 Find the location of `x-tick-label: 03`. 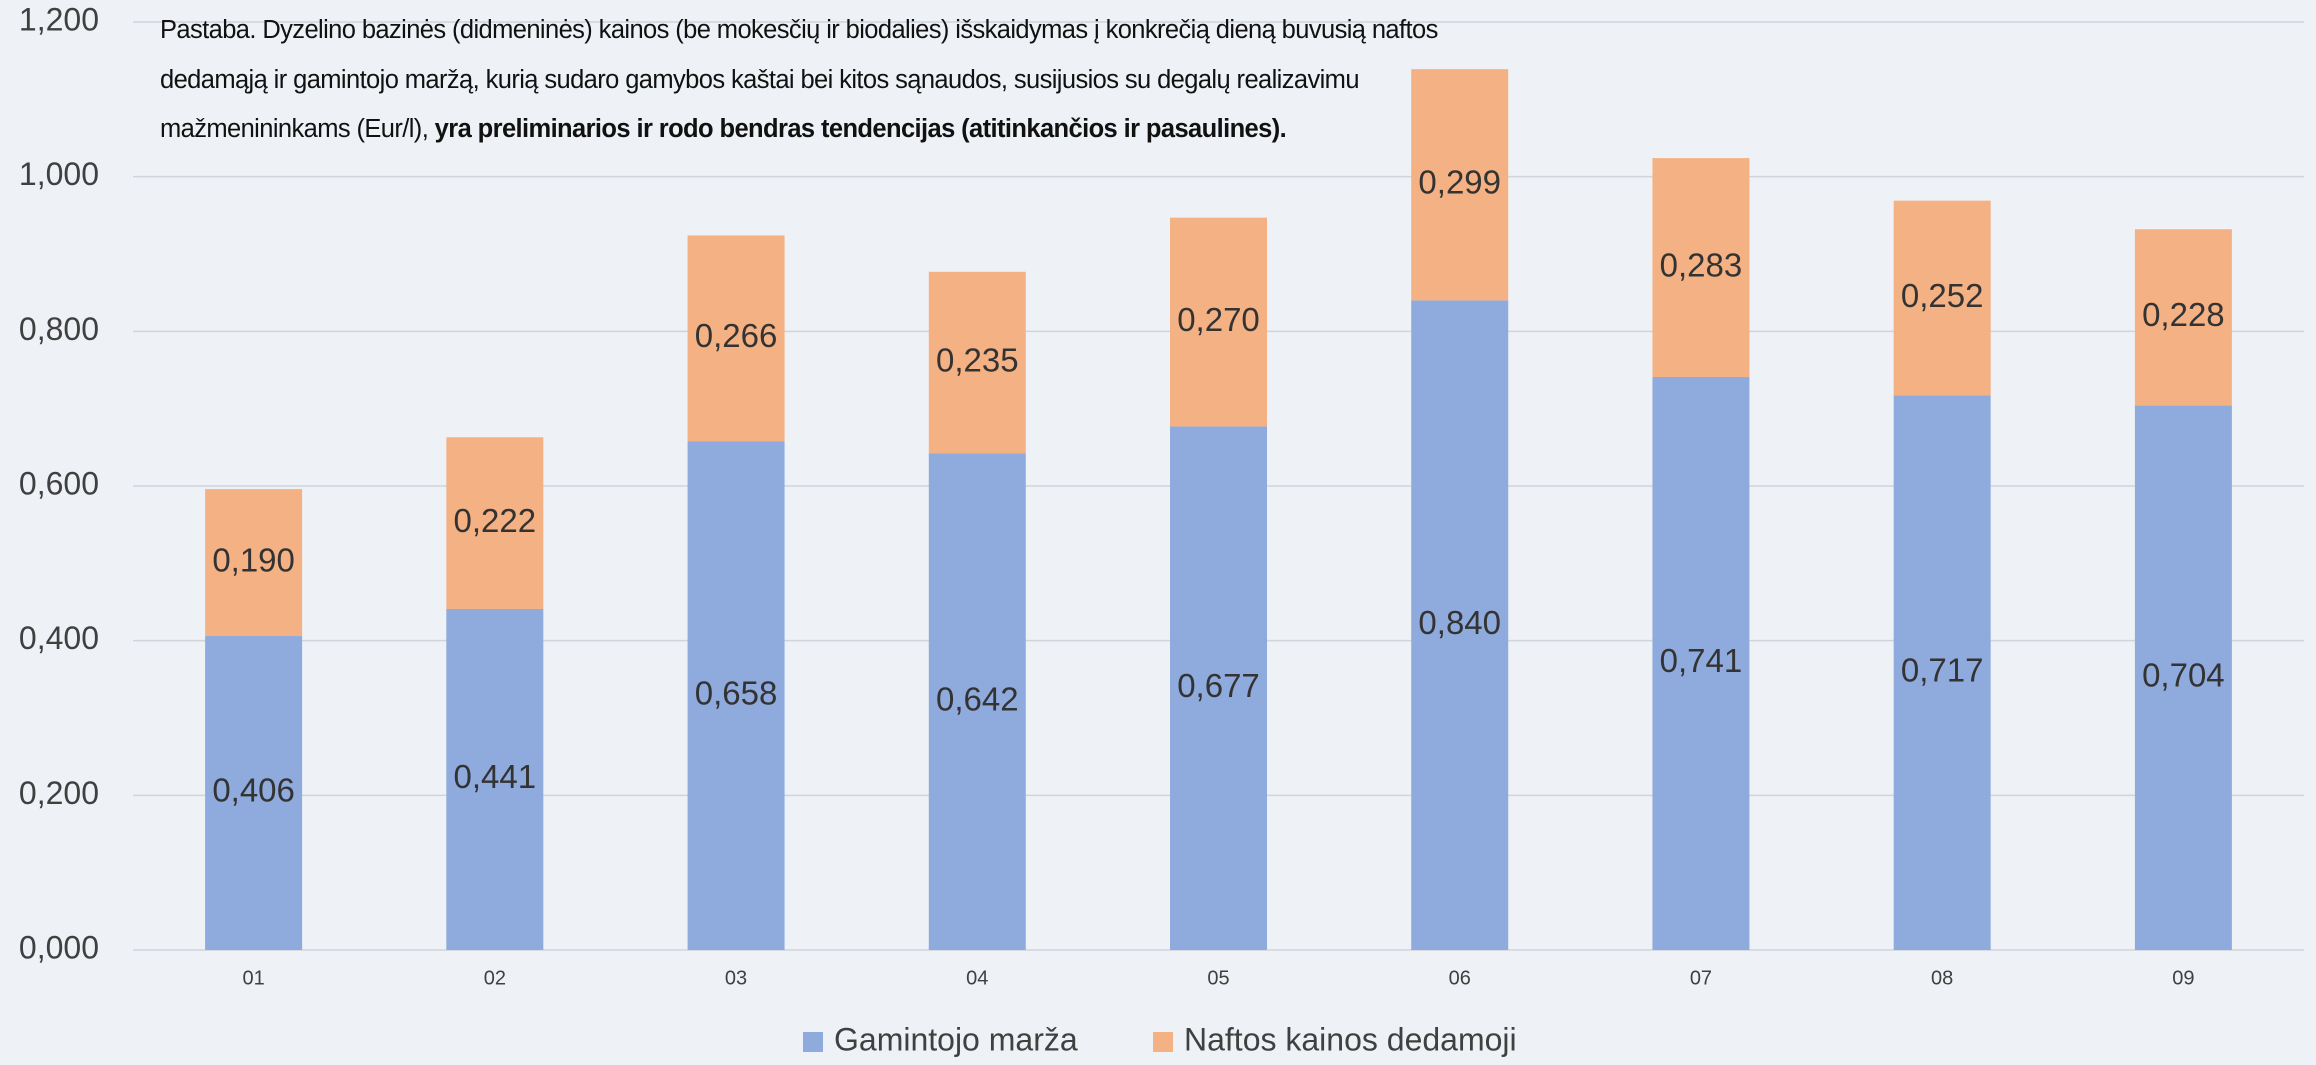

x-tick-label: 03 is located at coordinates (736, 978).